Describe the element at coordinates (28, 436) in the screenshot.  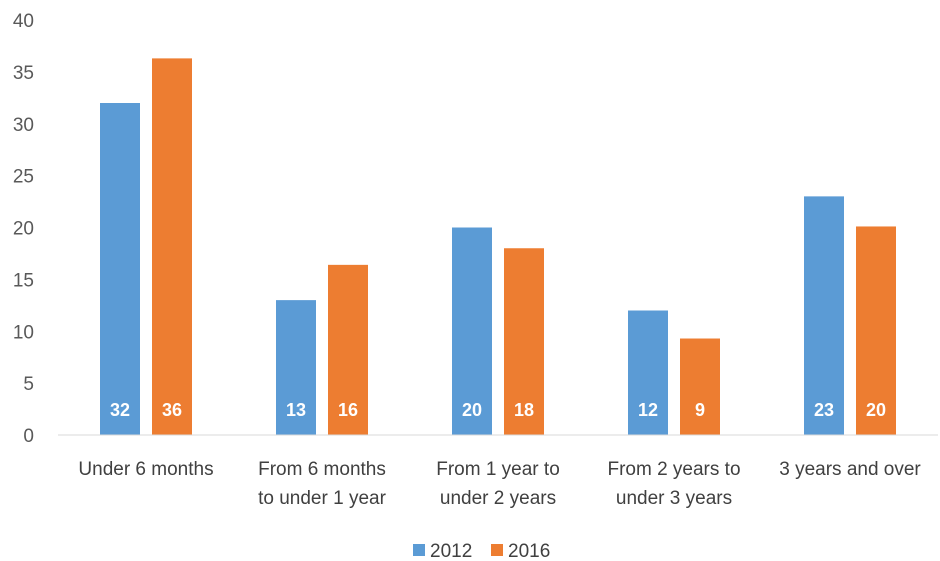
I see `y-tick-label: 0` at that location.